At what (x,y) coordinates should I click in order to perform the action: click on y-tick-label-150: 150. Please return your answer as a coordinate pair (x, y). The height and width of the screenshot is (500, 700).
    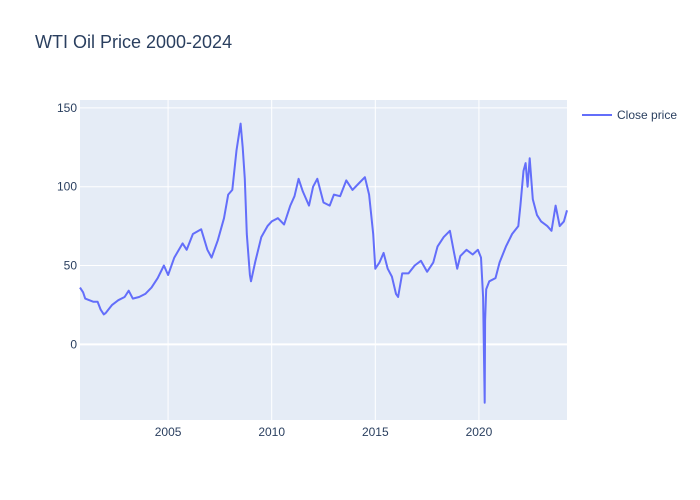
    Looking at the image, I should click on (67, 108).